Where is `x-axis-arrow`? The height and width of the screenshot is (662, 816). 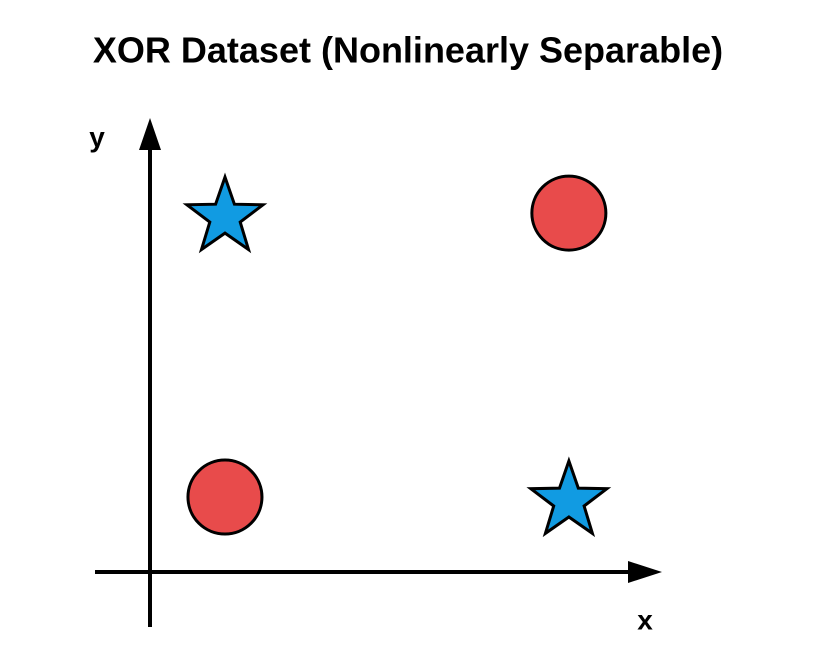 x-axis-arrow is located at coordinates (645, 572).